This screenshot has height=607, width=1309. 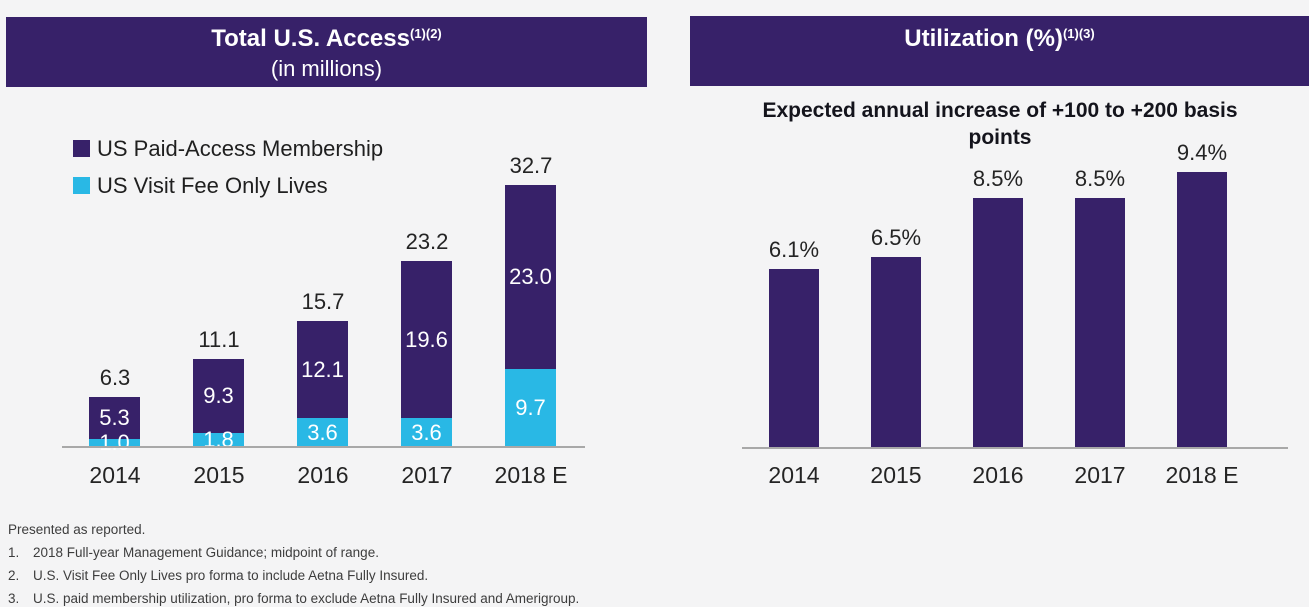 What do you see at coordinates (531, 165) in the screenshot?
I see `access-total-label: 32.7` at bounding box center [531, 165].